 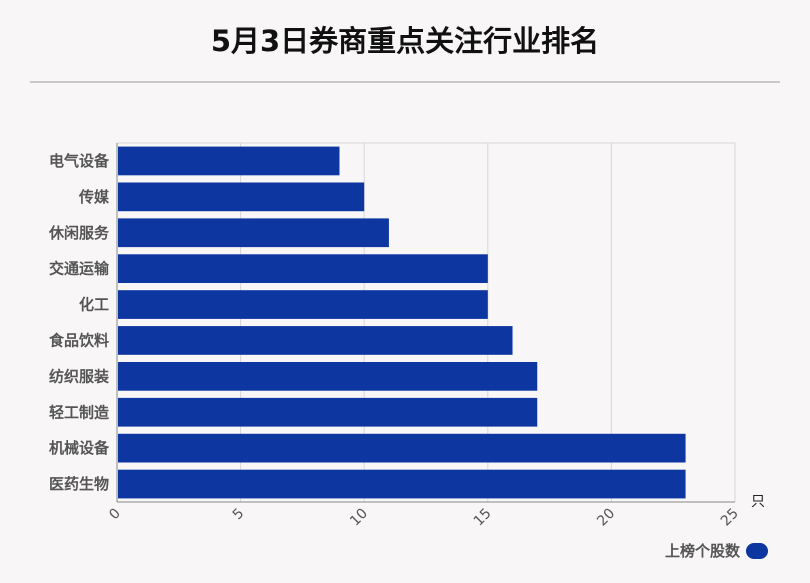 What do you see at coordinates (79, 412) in the screenshot?
I see `category-label: 轻工制造` at bounding box center [79, 412].